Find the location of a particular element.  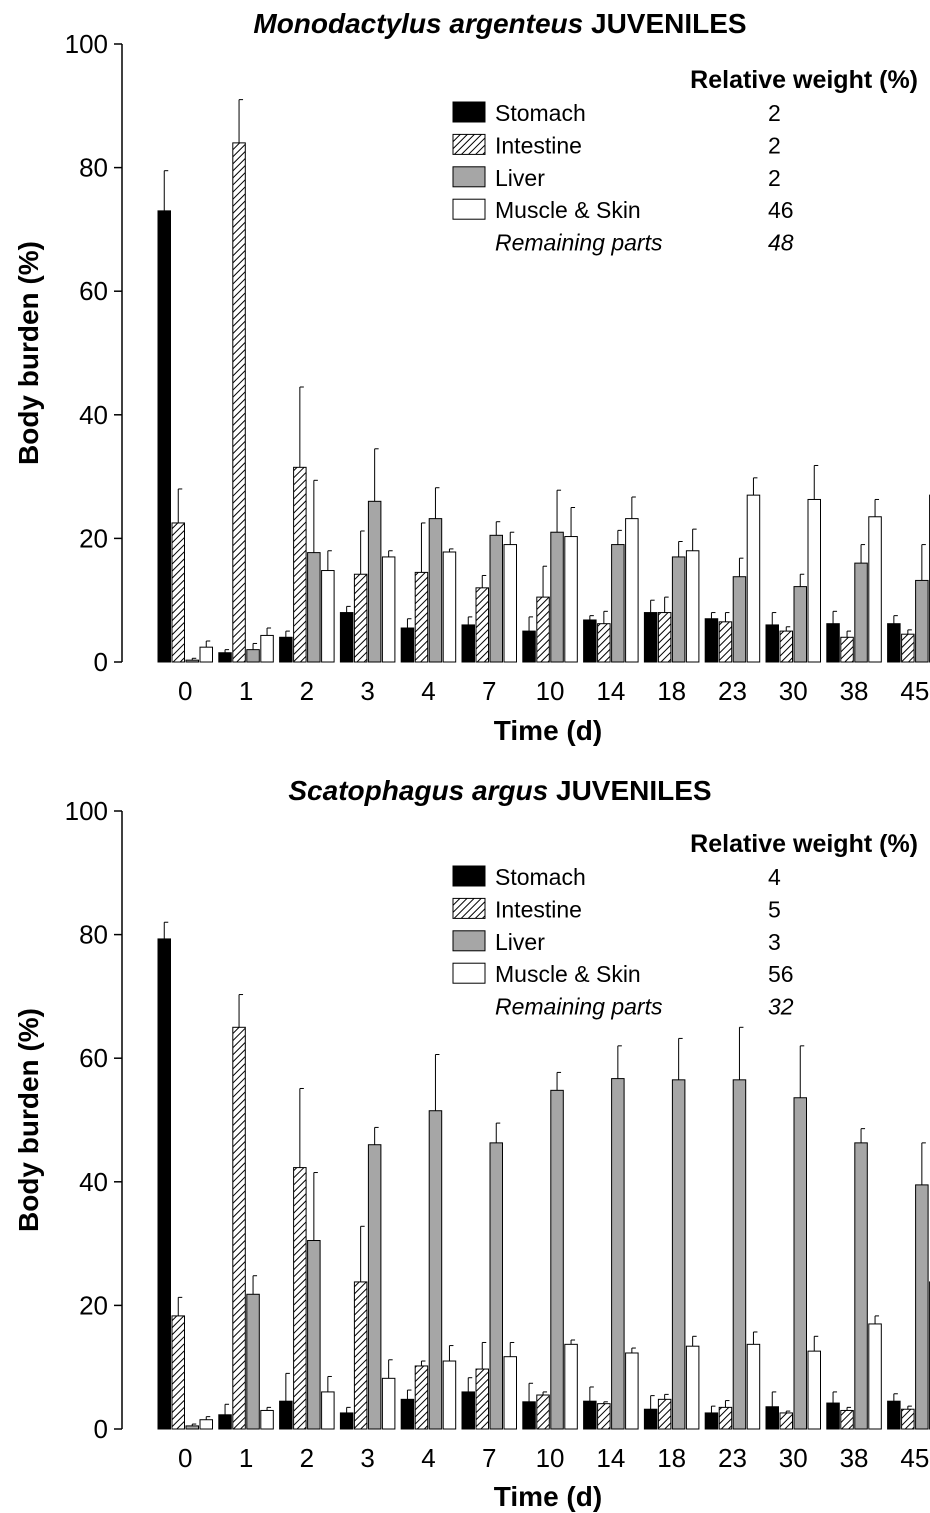

legend-entry-weight: 3 is located at coordinates (774, 942).